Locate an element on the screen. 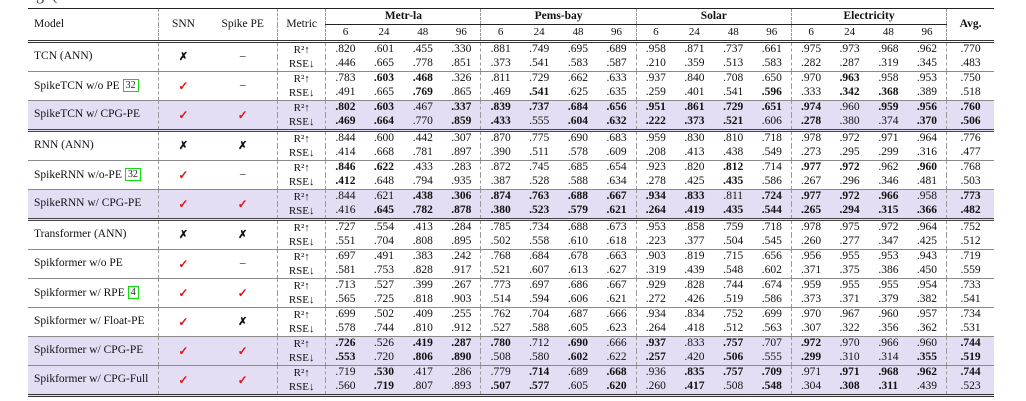 Image resolution: width=1026 pixels, height=401 pixels. value-cell: .650 is located at coordinates (772, 78).